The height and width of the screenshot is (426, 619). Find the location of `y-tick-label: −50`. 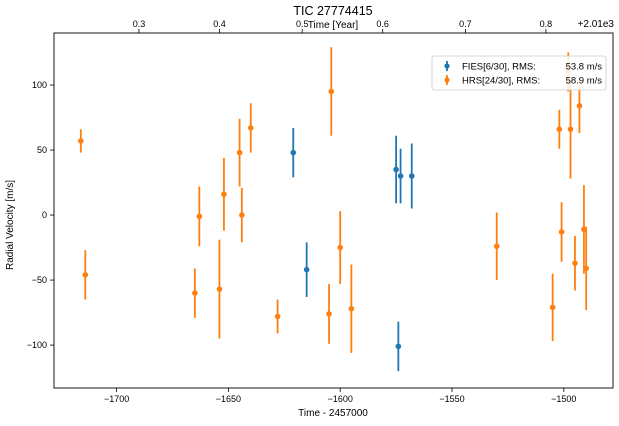

y-tick-label: −50 is located at coordinates (39, 280).